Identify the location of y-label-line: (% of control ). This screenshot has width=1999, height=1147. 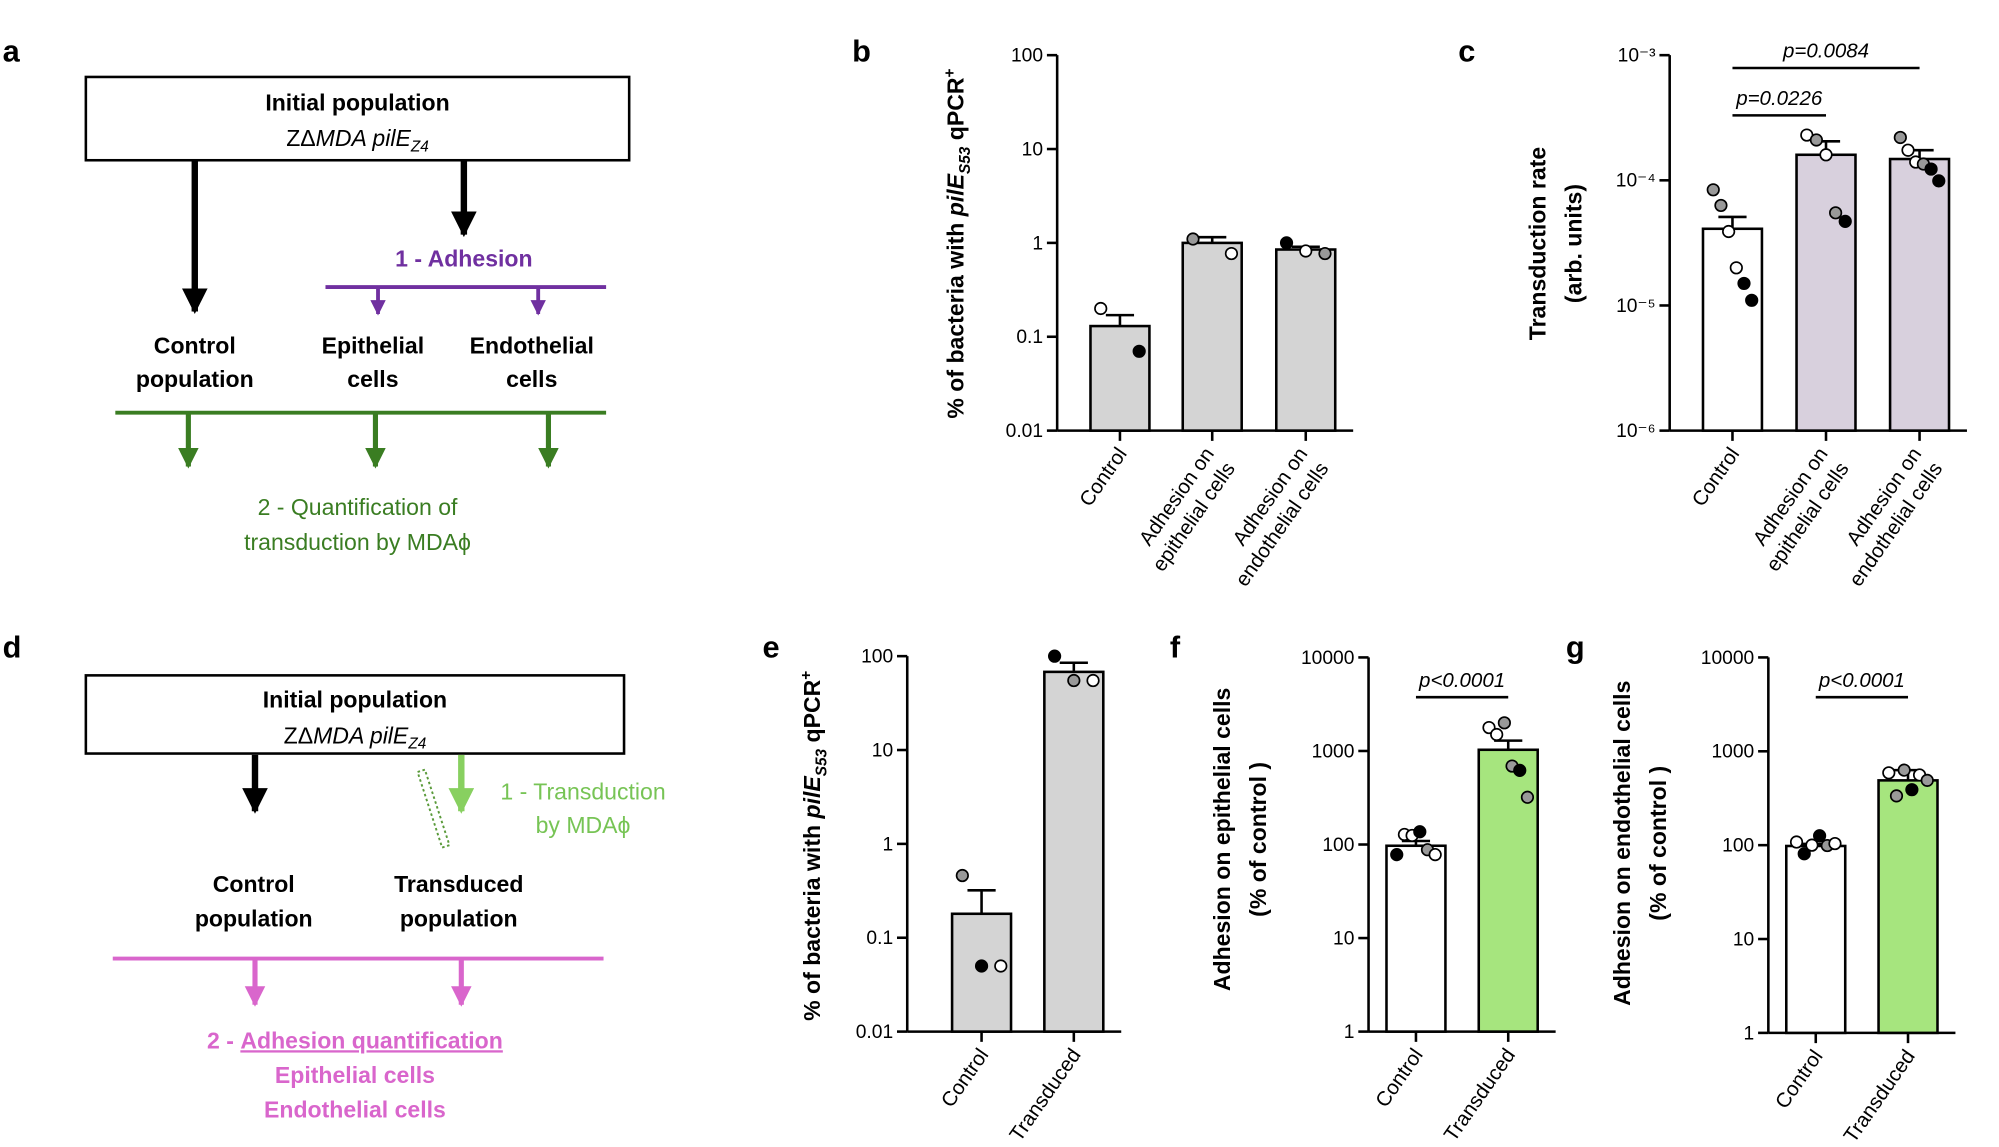
(1258, 839).